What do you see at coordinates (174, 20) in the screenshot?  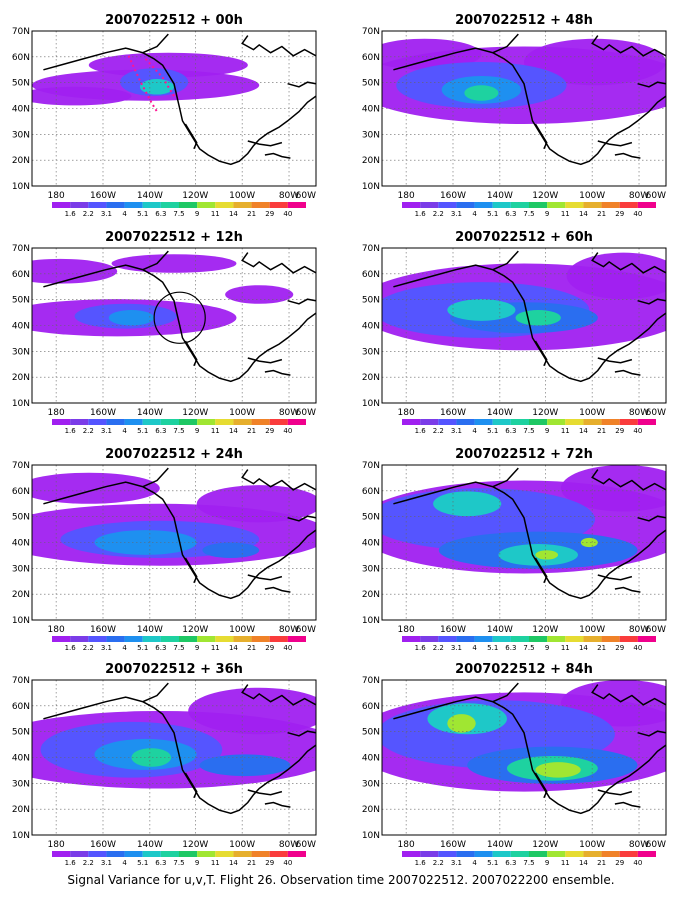 I see `panel-title: 2007022512 + 00h` at bounding box center [174, 20].